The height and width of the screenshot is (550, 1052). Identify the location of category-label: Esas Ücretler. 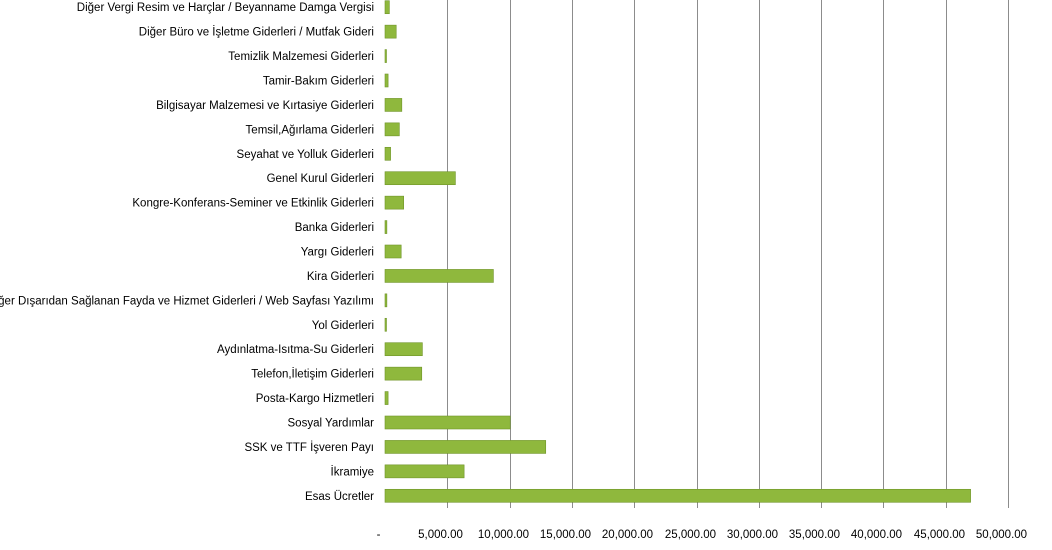
(339, 497).